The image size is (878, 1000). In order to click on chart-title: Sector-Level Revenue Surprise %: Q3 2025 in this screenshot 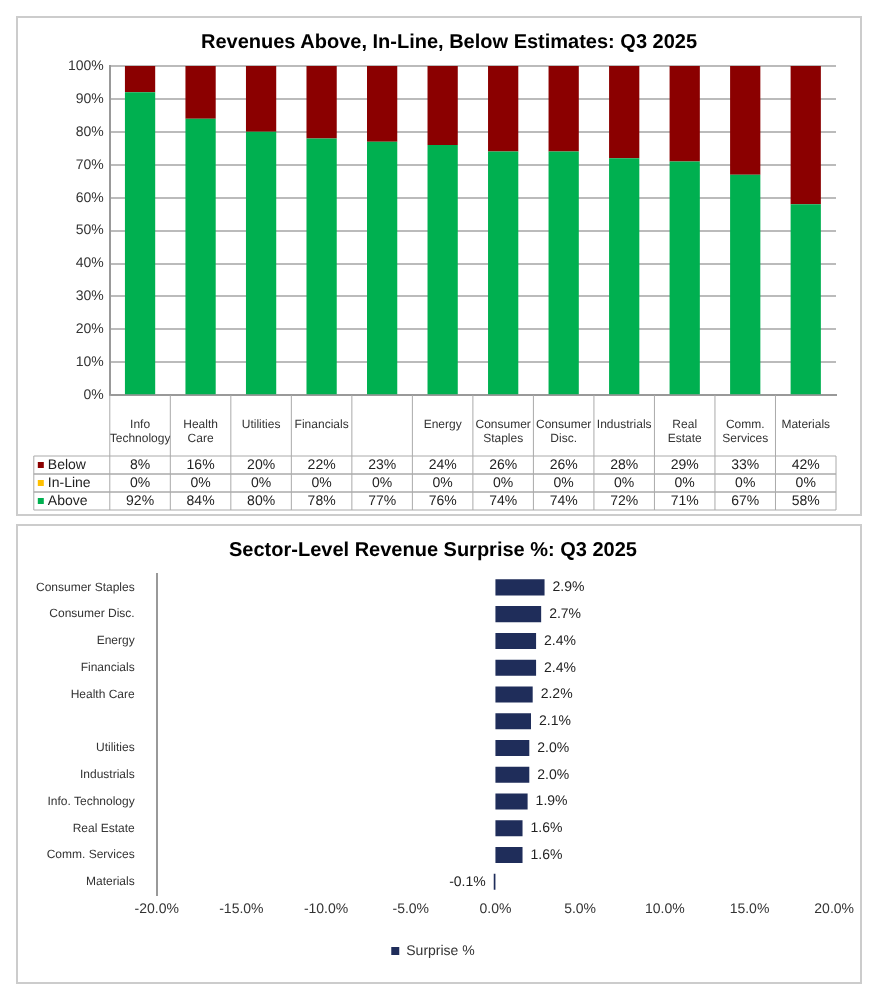, I will do `click(433, 550)`.